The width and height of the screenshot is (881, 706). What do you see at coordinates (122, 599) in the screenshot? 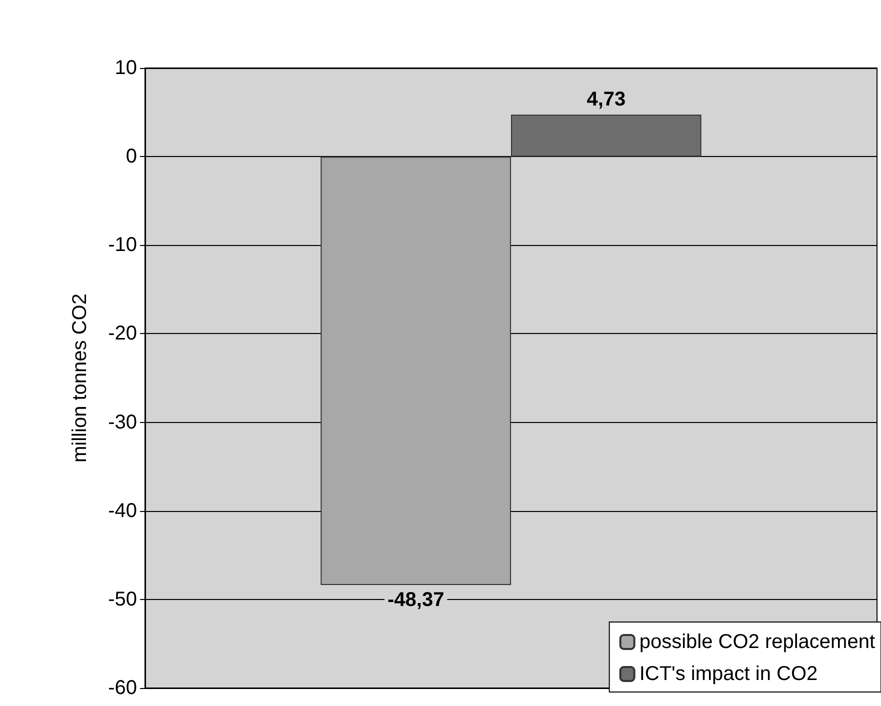
I see `y-tick-label: -50` at bounding box center [122, 599].